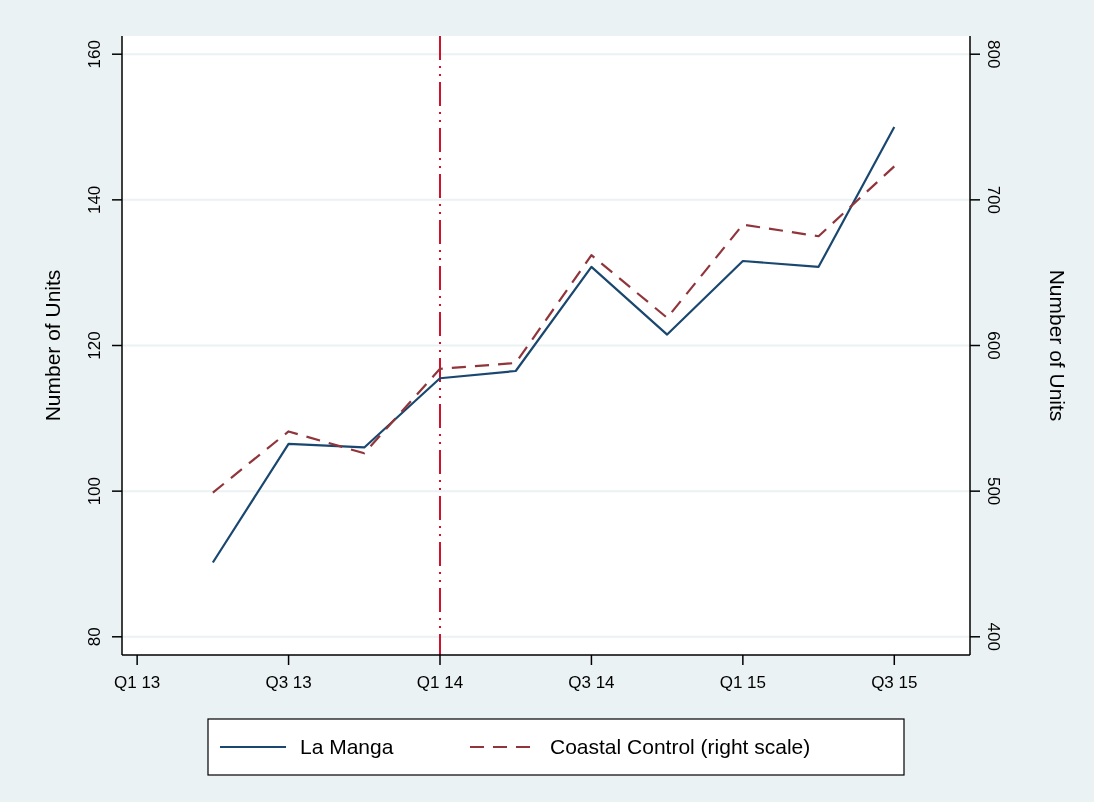 This screenshot has width=1094, height=802. What do you see at coordinates (894, 682) in the screenshot?
I see `x-tick-label: Q3 15` at bounding box center [894, 682].